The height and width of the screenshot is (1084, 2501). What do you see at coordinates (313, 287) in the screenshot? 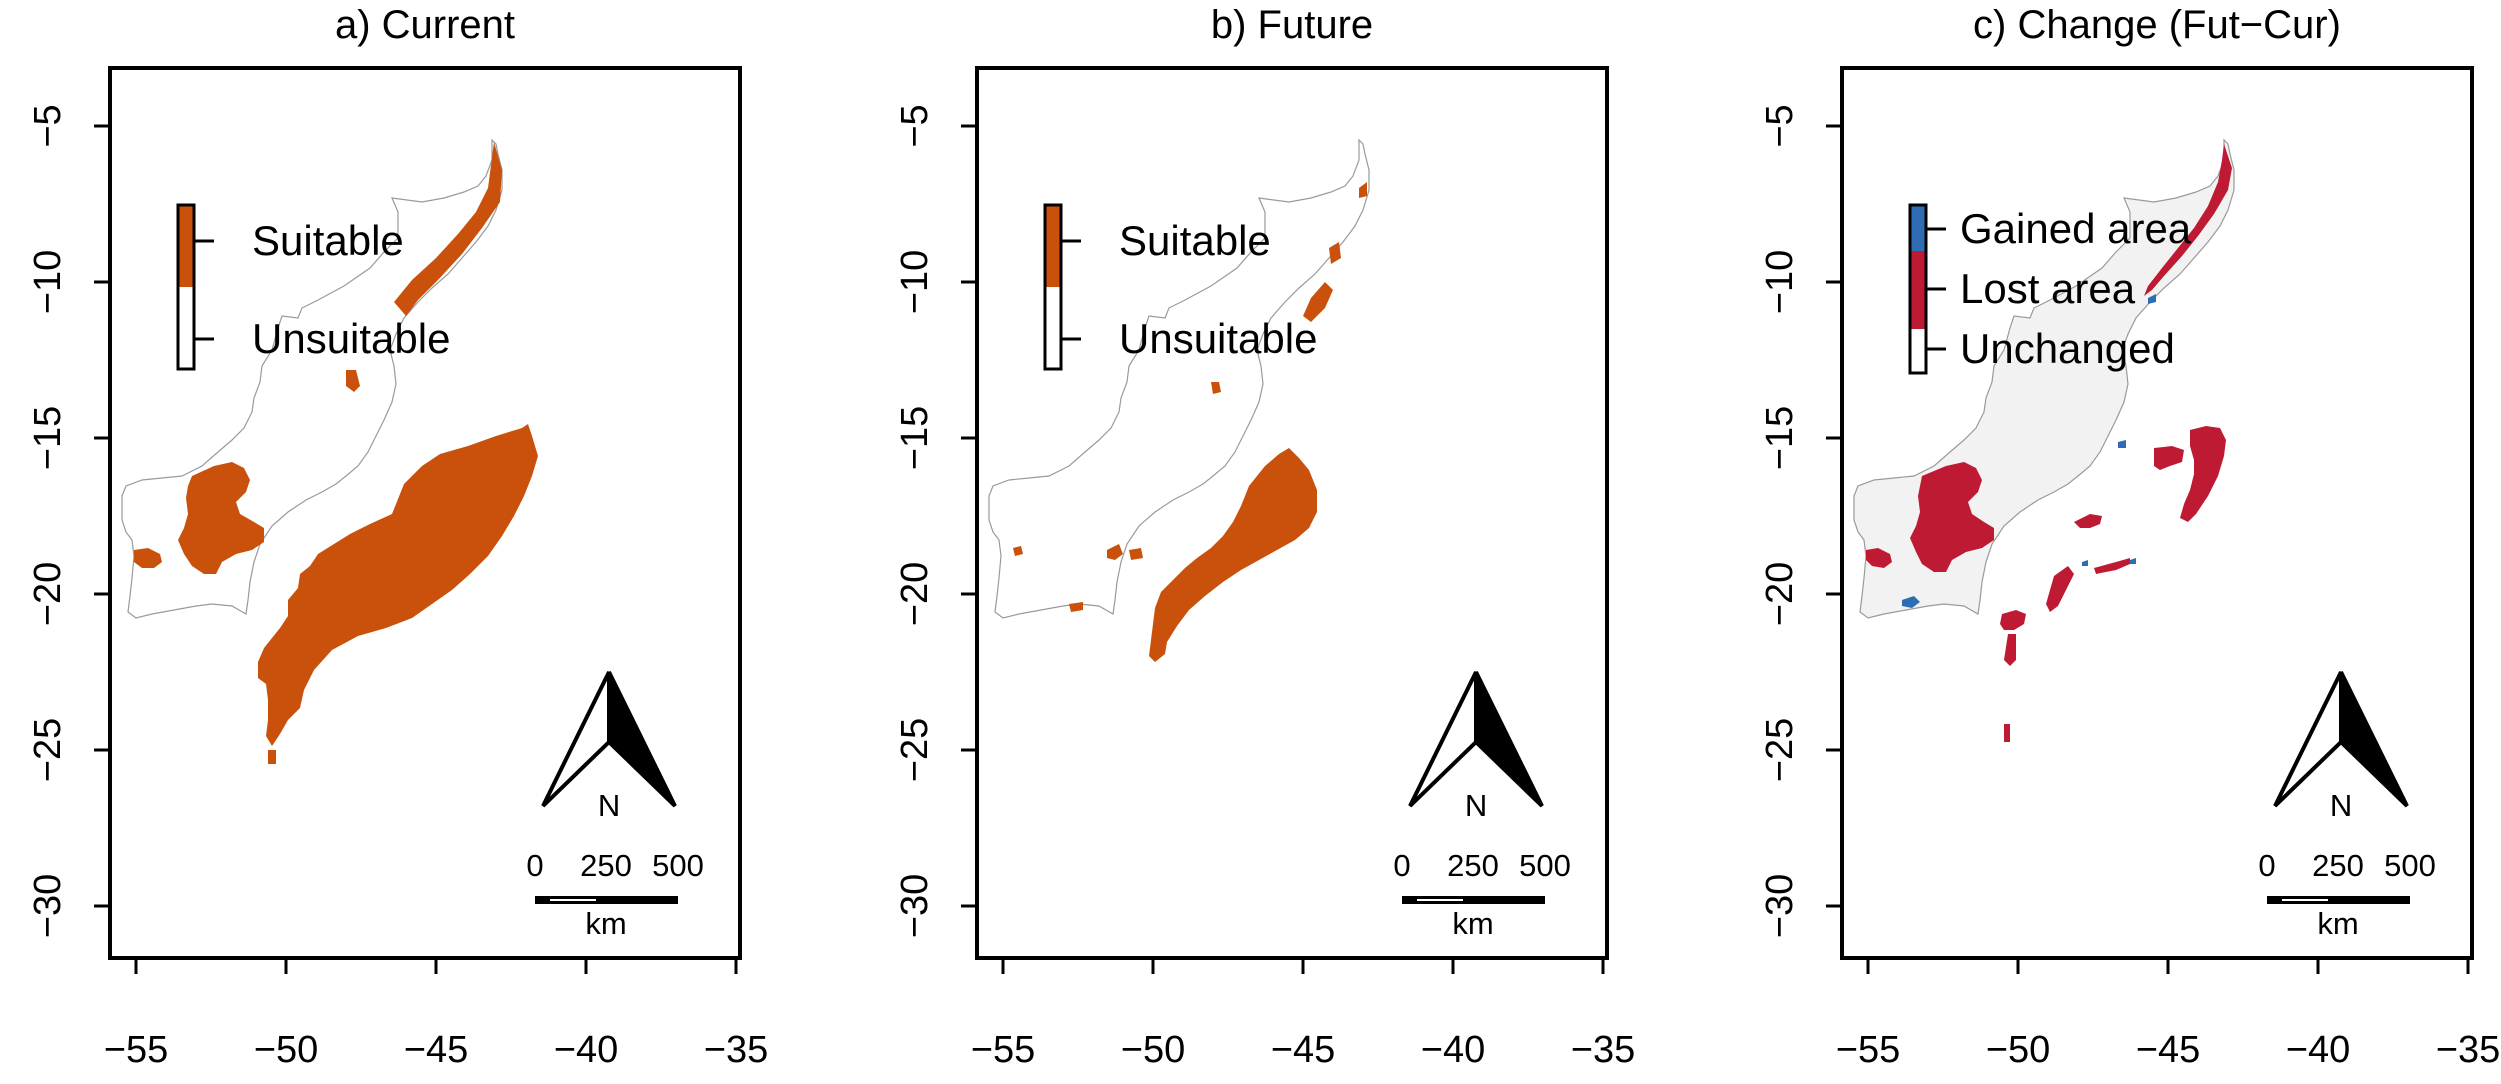
I see `legend: Suitable Unsuitable` at bounding box center [313, 287].